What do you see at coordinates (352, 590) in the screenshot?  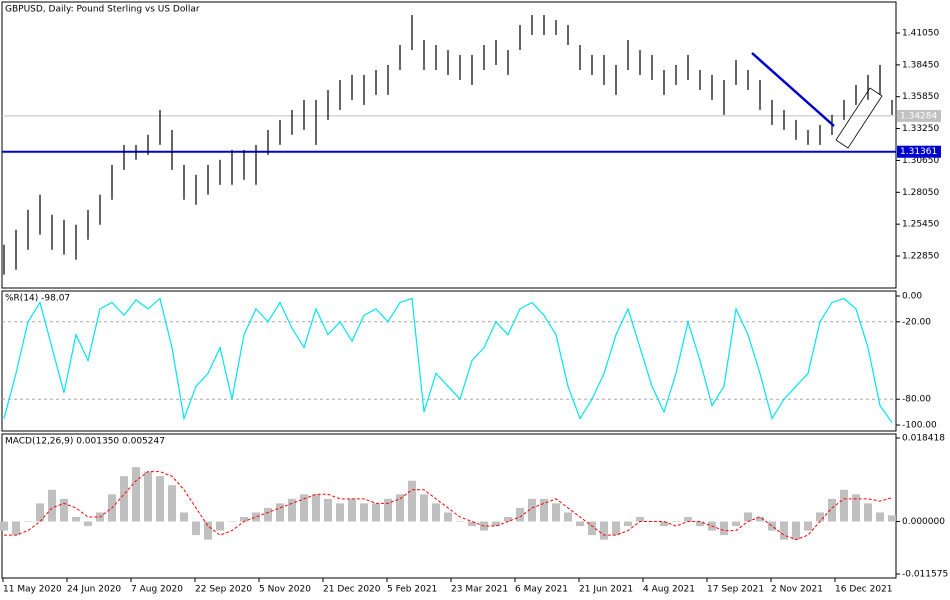 I see `x-tick-label: 21 Dec 2020` at bounding box center [352, 590].